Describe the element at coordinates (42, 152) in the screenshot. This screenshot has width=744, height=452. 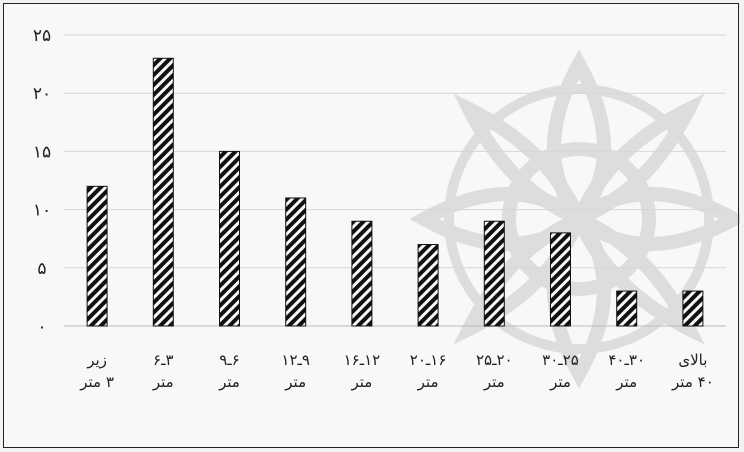
I see `y-tick-label: ۱۵` at that location.